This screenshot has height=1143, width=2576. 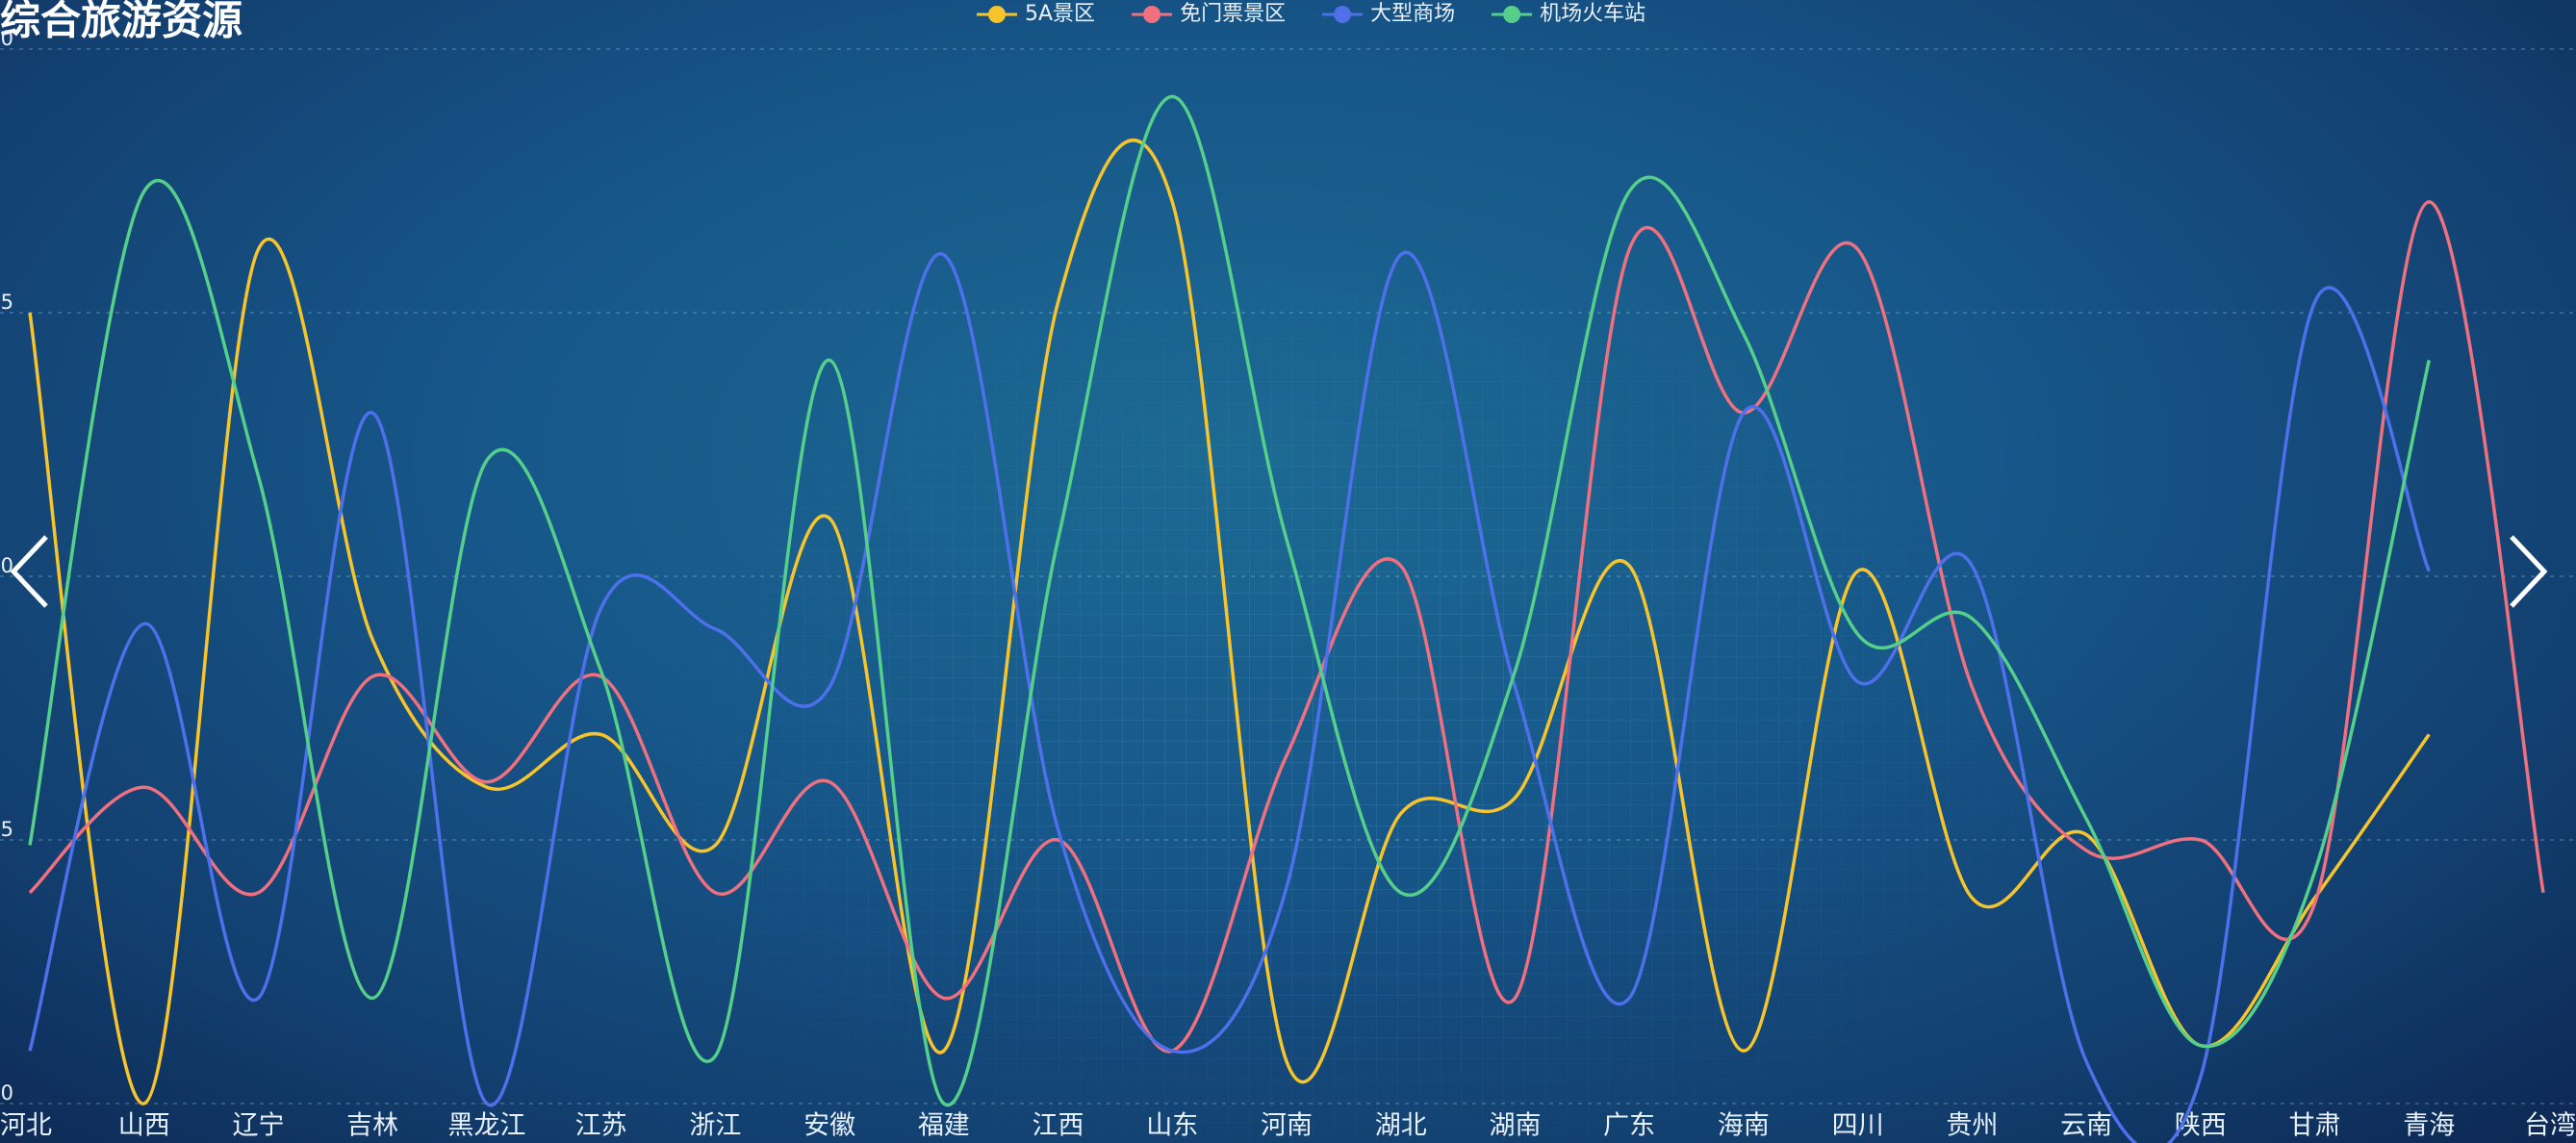 What do you see at coordinates (2529, 571) in the screenshot?
I see `next-arrow` at bounding box center [2529, 571].